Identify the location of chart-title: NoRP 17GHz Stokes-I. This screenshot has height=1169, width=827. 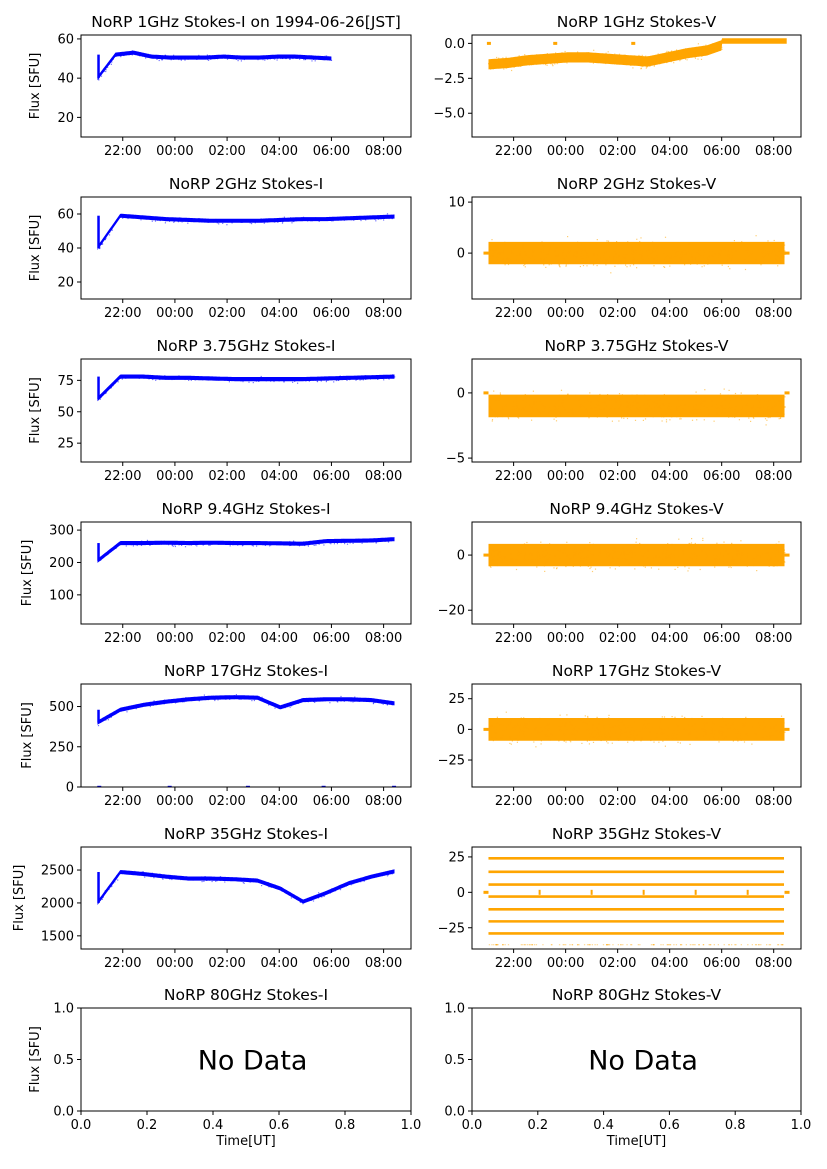
(246, 671).